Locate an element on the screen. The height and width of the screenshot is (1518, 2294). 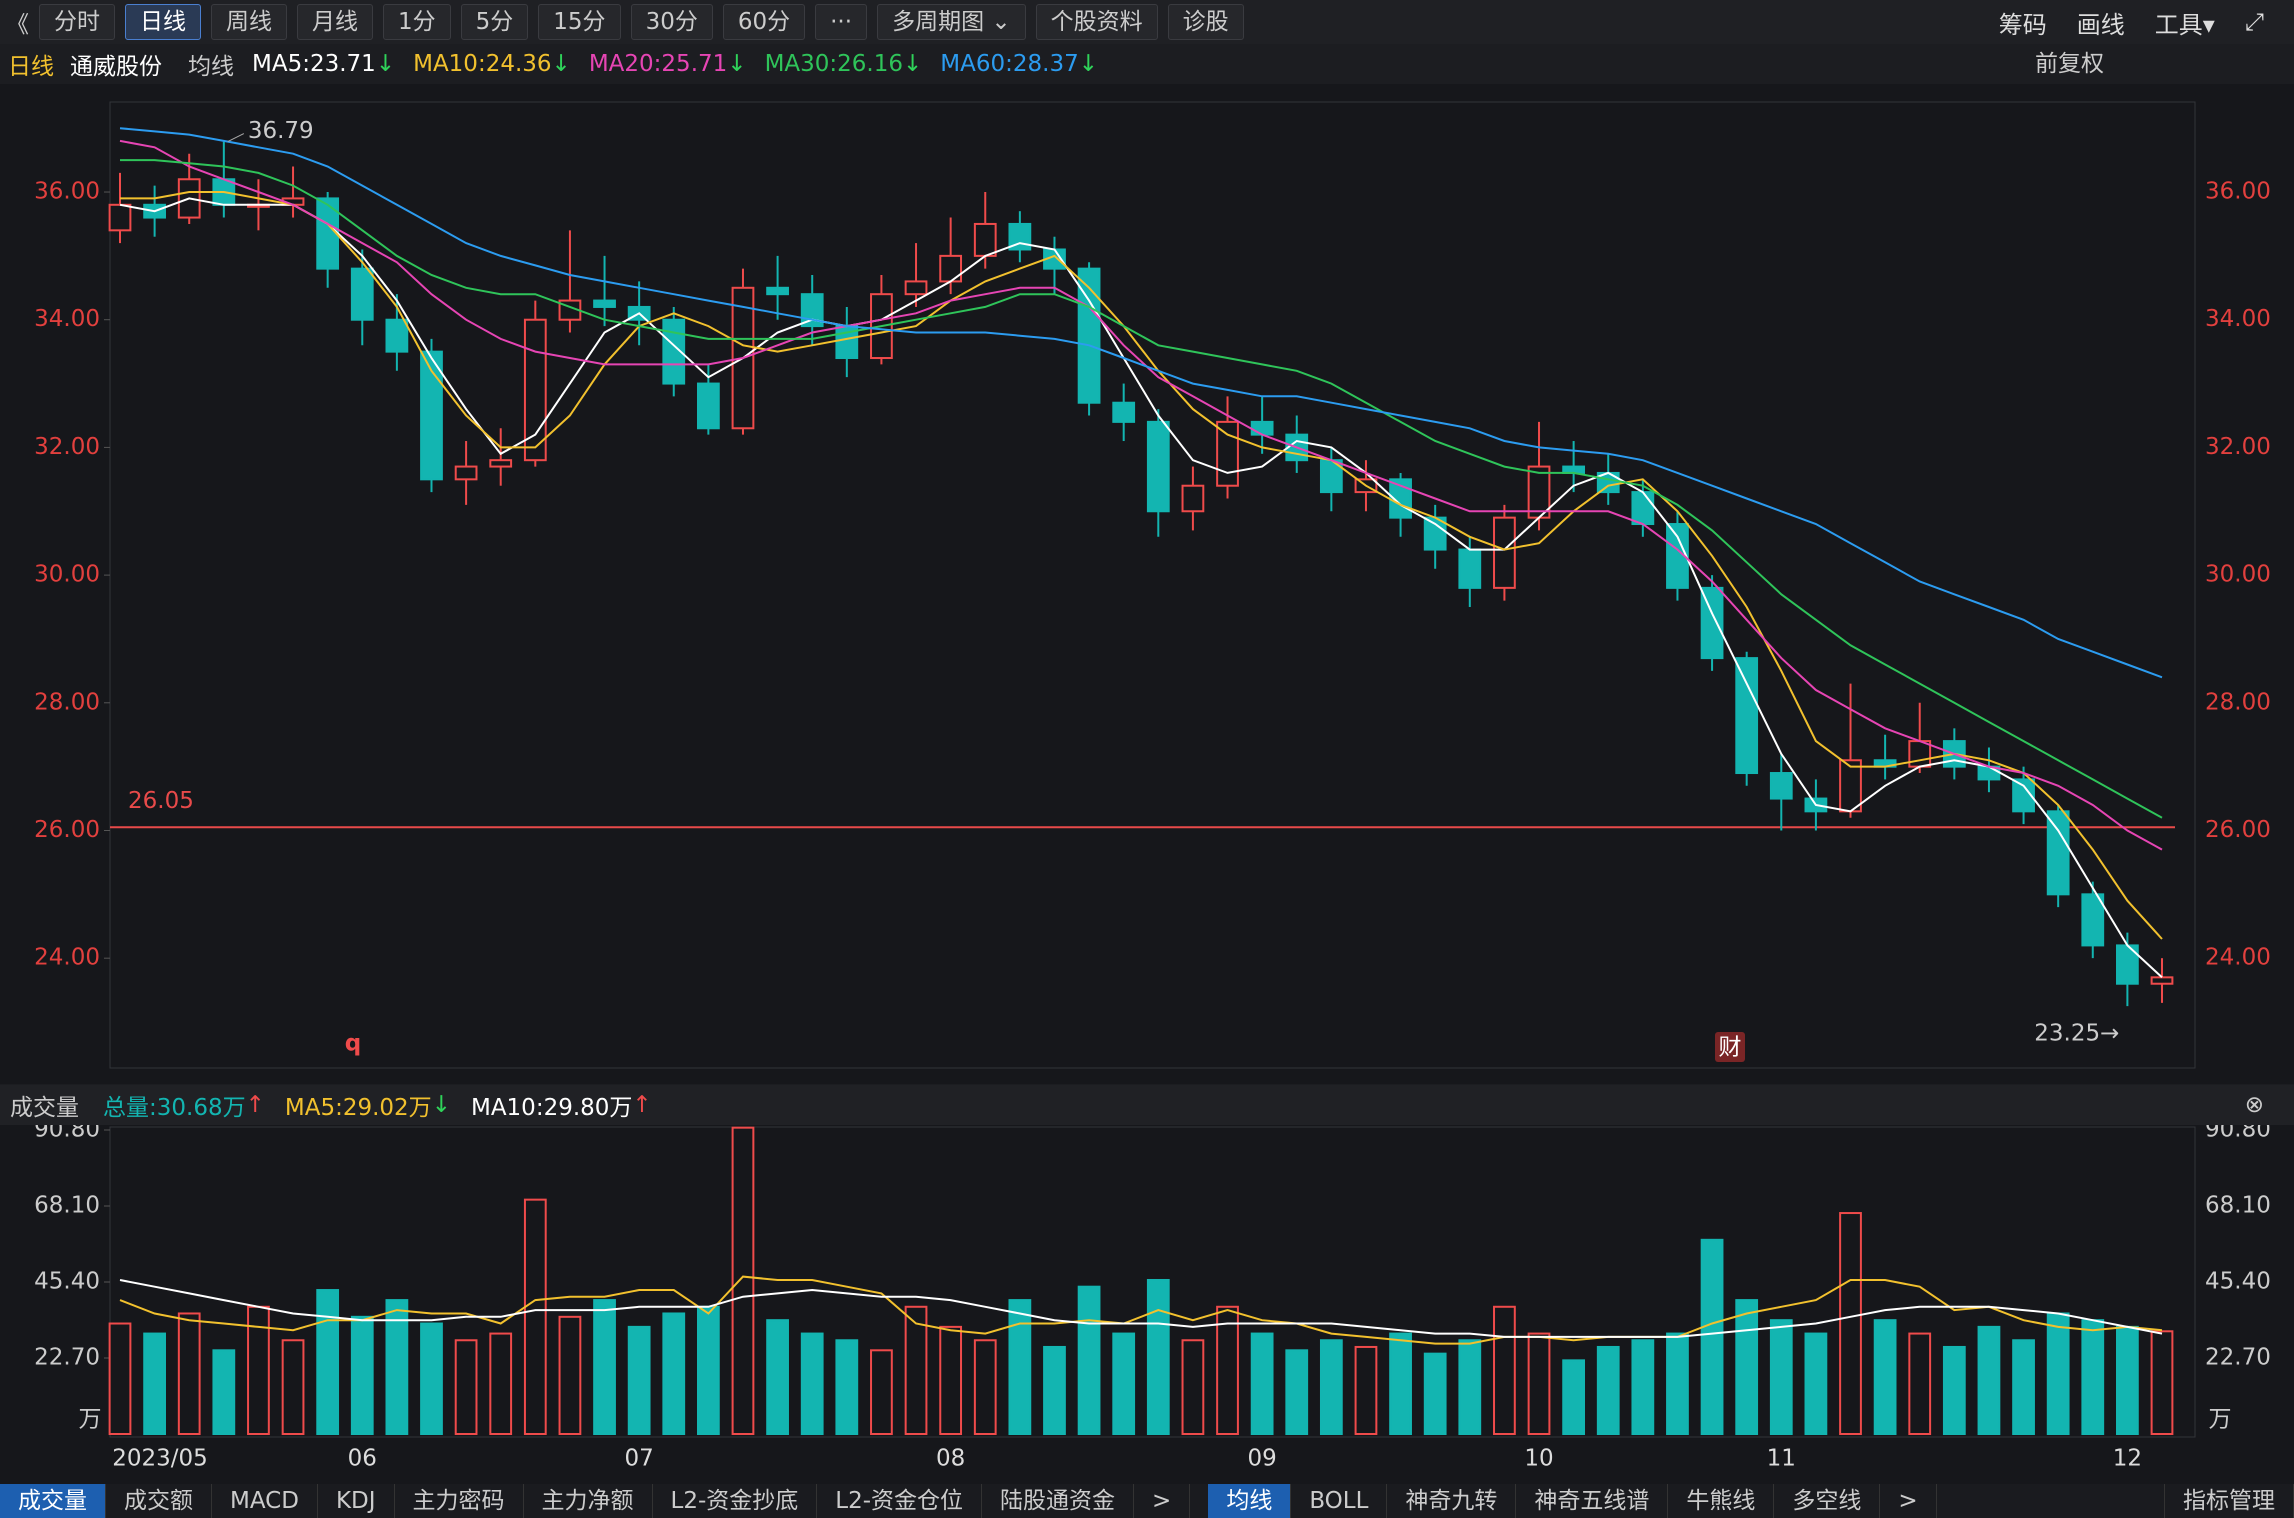
indicator-tab: KDJ is located at coordinates (356, 1501).